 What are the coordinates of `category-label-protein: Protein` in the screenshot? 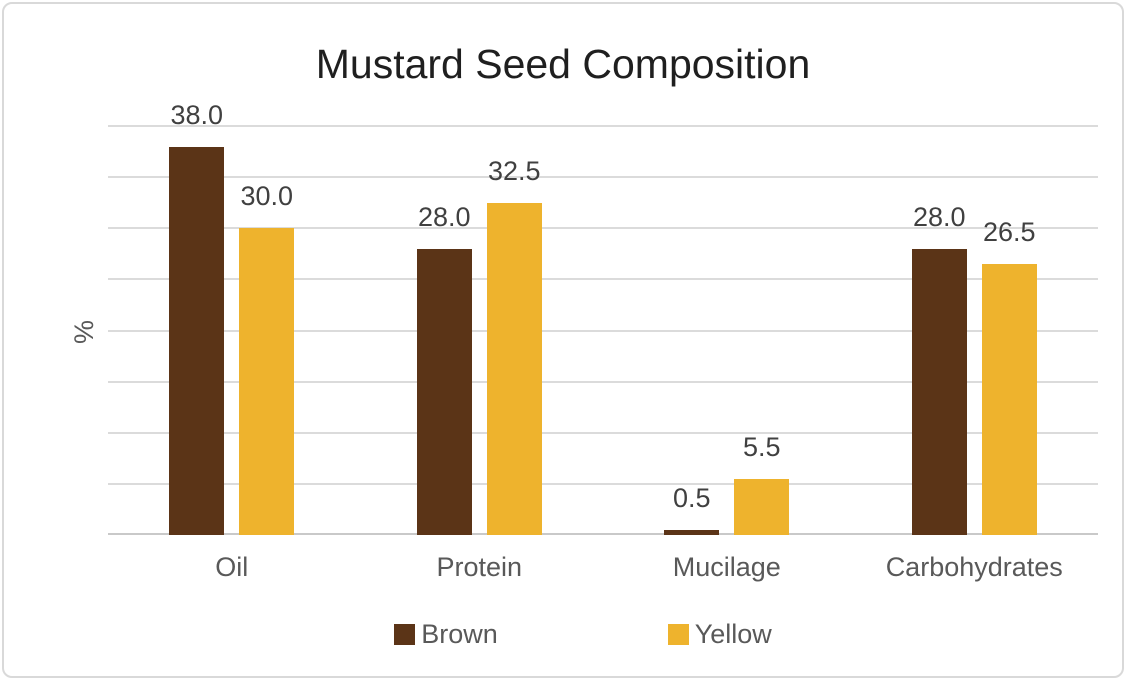 It's located at (479, 567).